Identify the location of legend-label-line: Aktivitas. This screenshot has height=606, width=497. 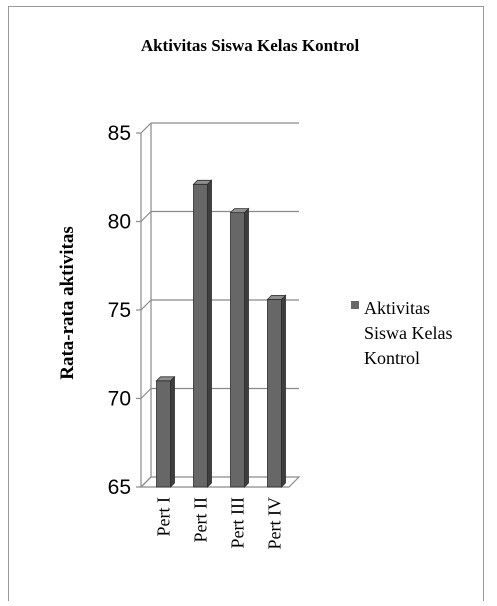
(397, 308).